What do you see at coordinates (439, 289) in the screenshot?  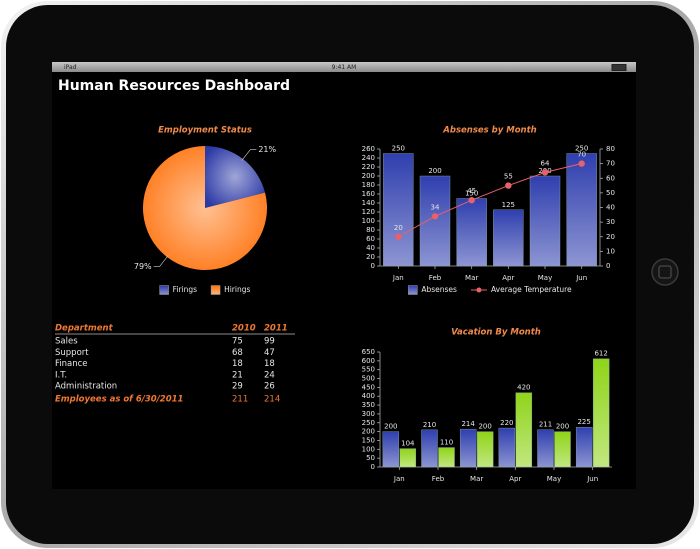 I see `legend-label: Absenses` at bounding box center [439, 289].